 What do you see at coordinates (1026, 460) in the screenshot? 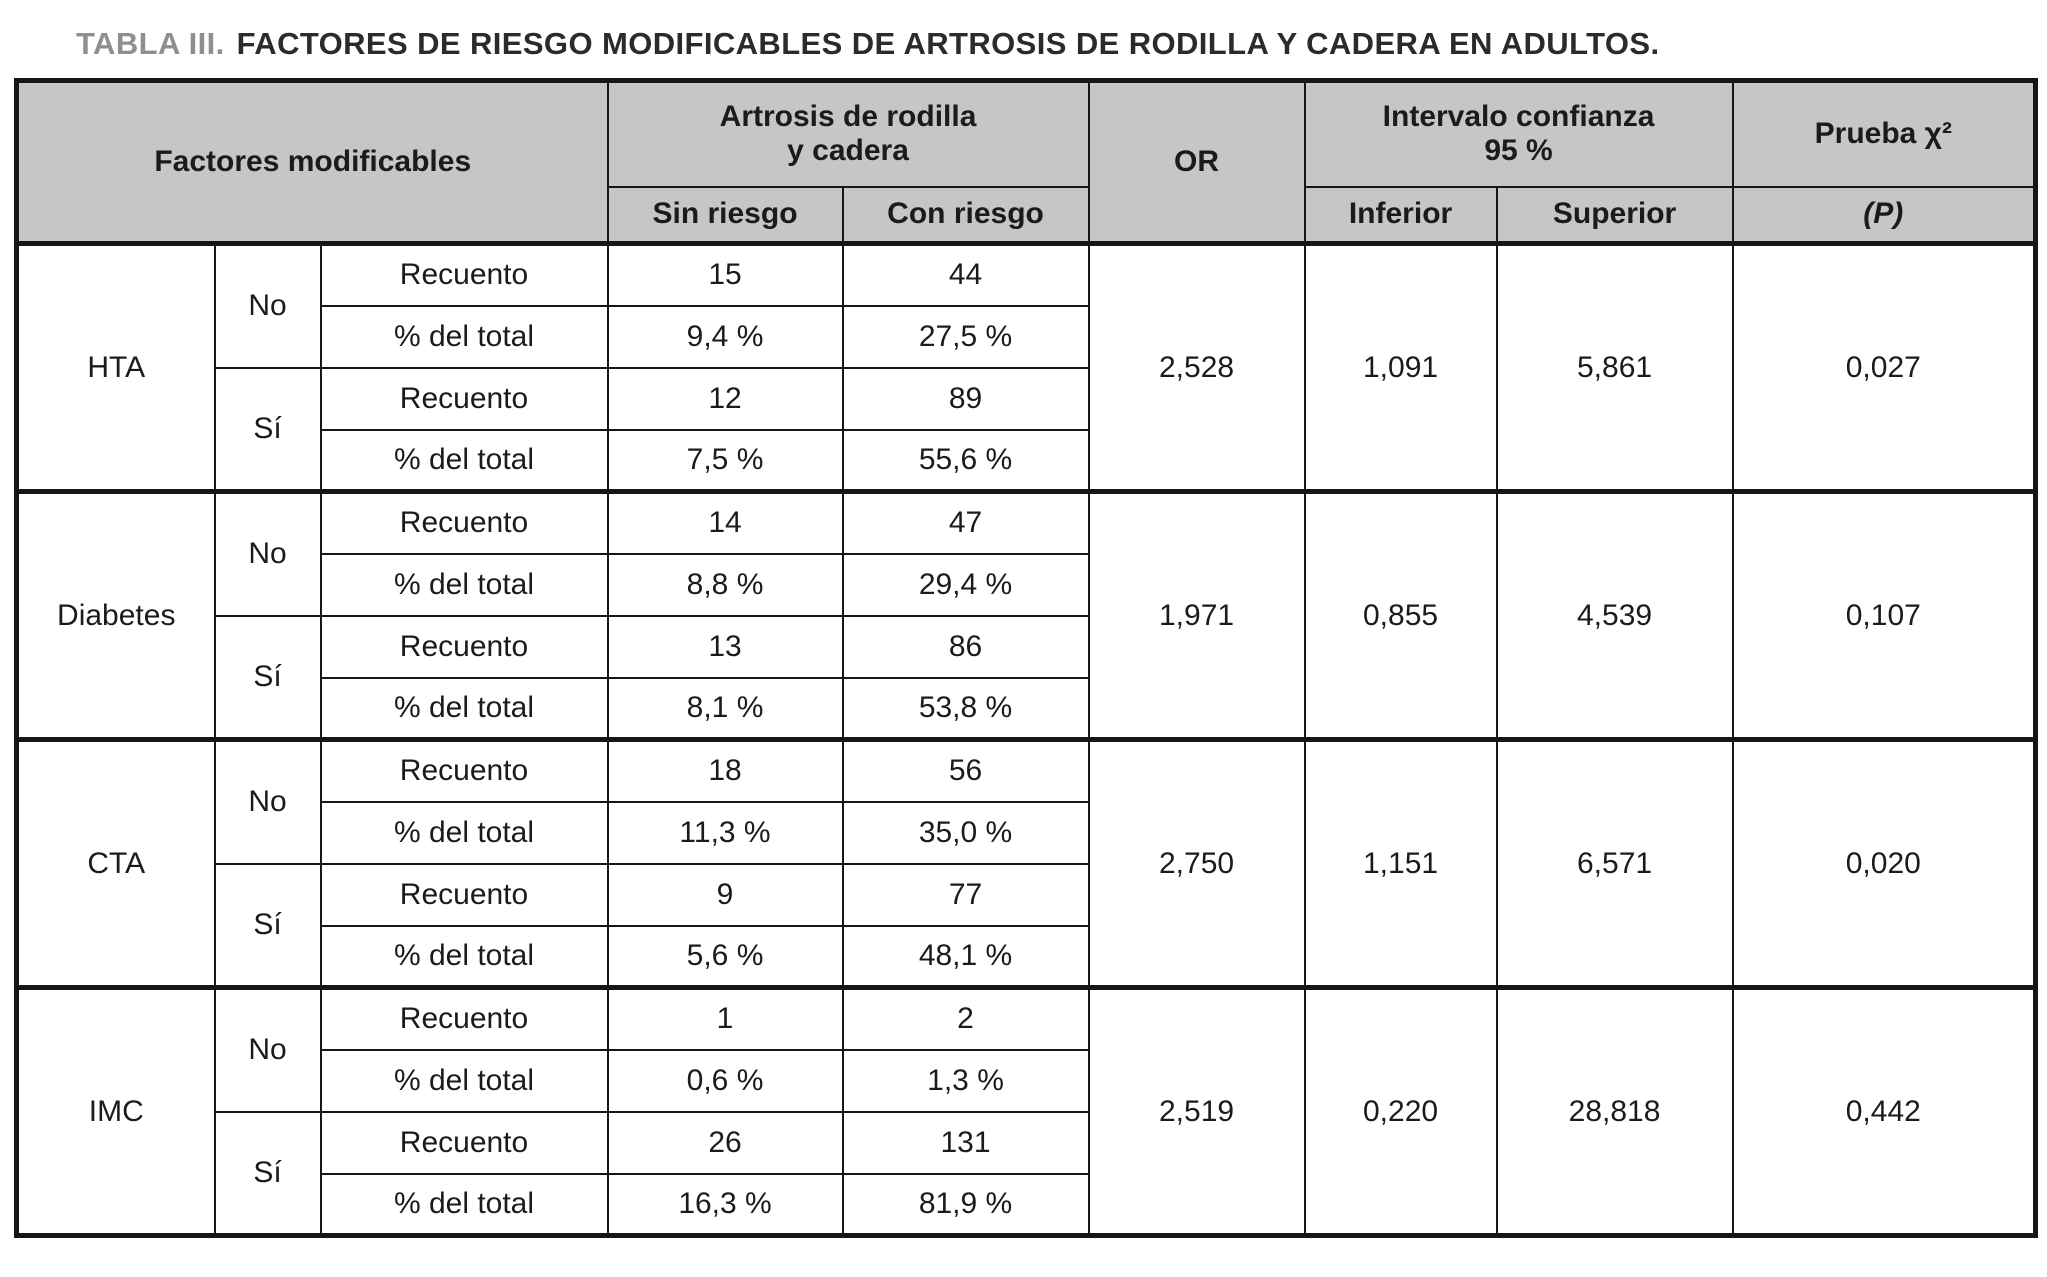
I see `table-row: % del total 7,5 % 55,6 %` at bounding box center [1026, 460].